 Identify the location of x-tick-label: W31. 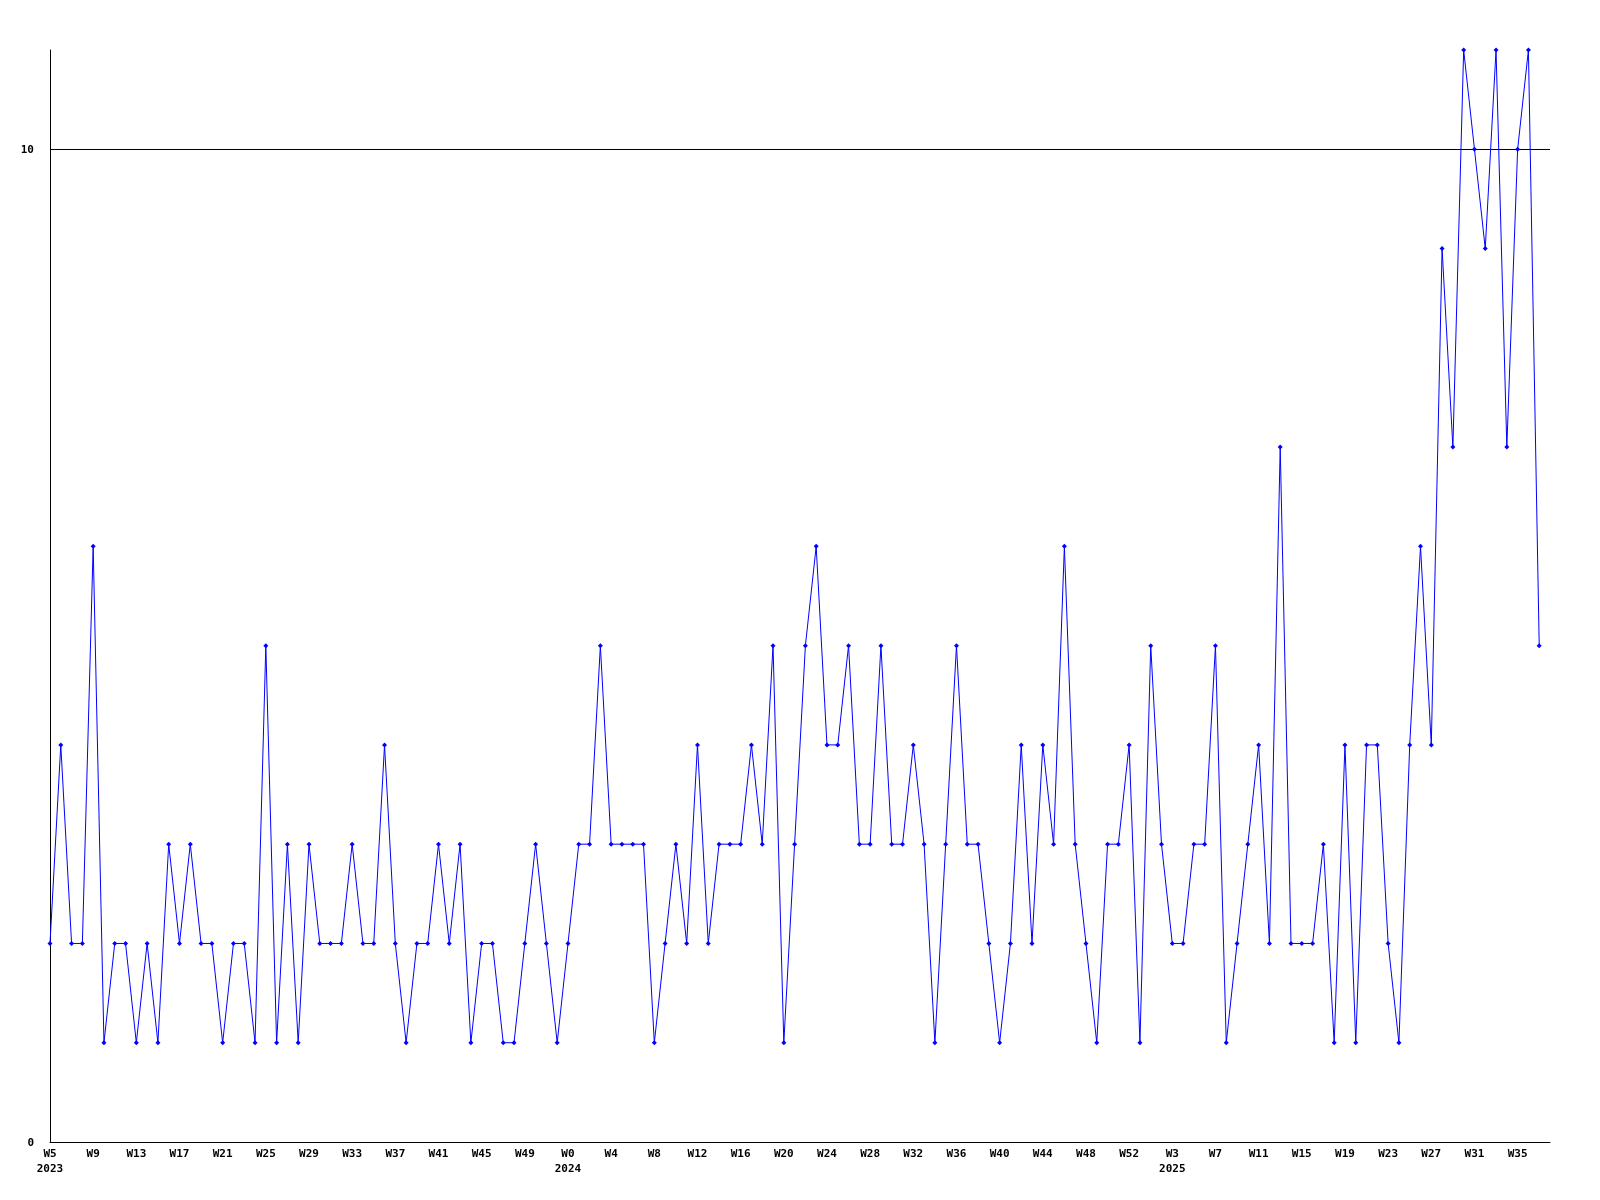
(1474, 1153).